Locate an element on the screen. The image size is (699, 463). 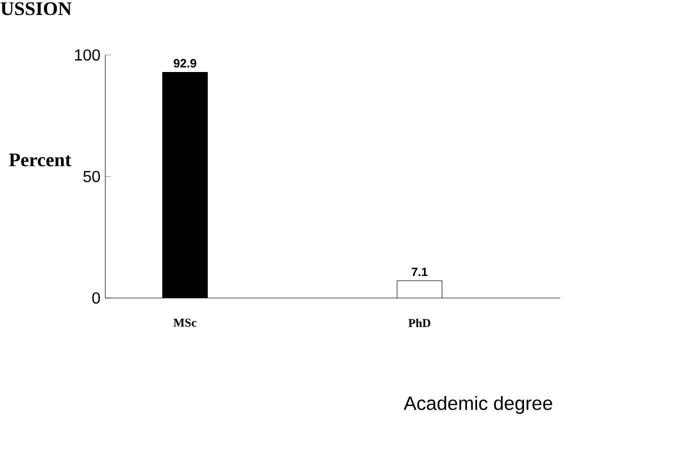
y-tick-label: 100 is located at coordinates (87, 55).